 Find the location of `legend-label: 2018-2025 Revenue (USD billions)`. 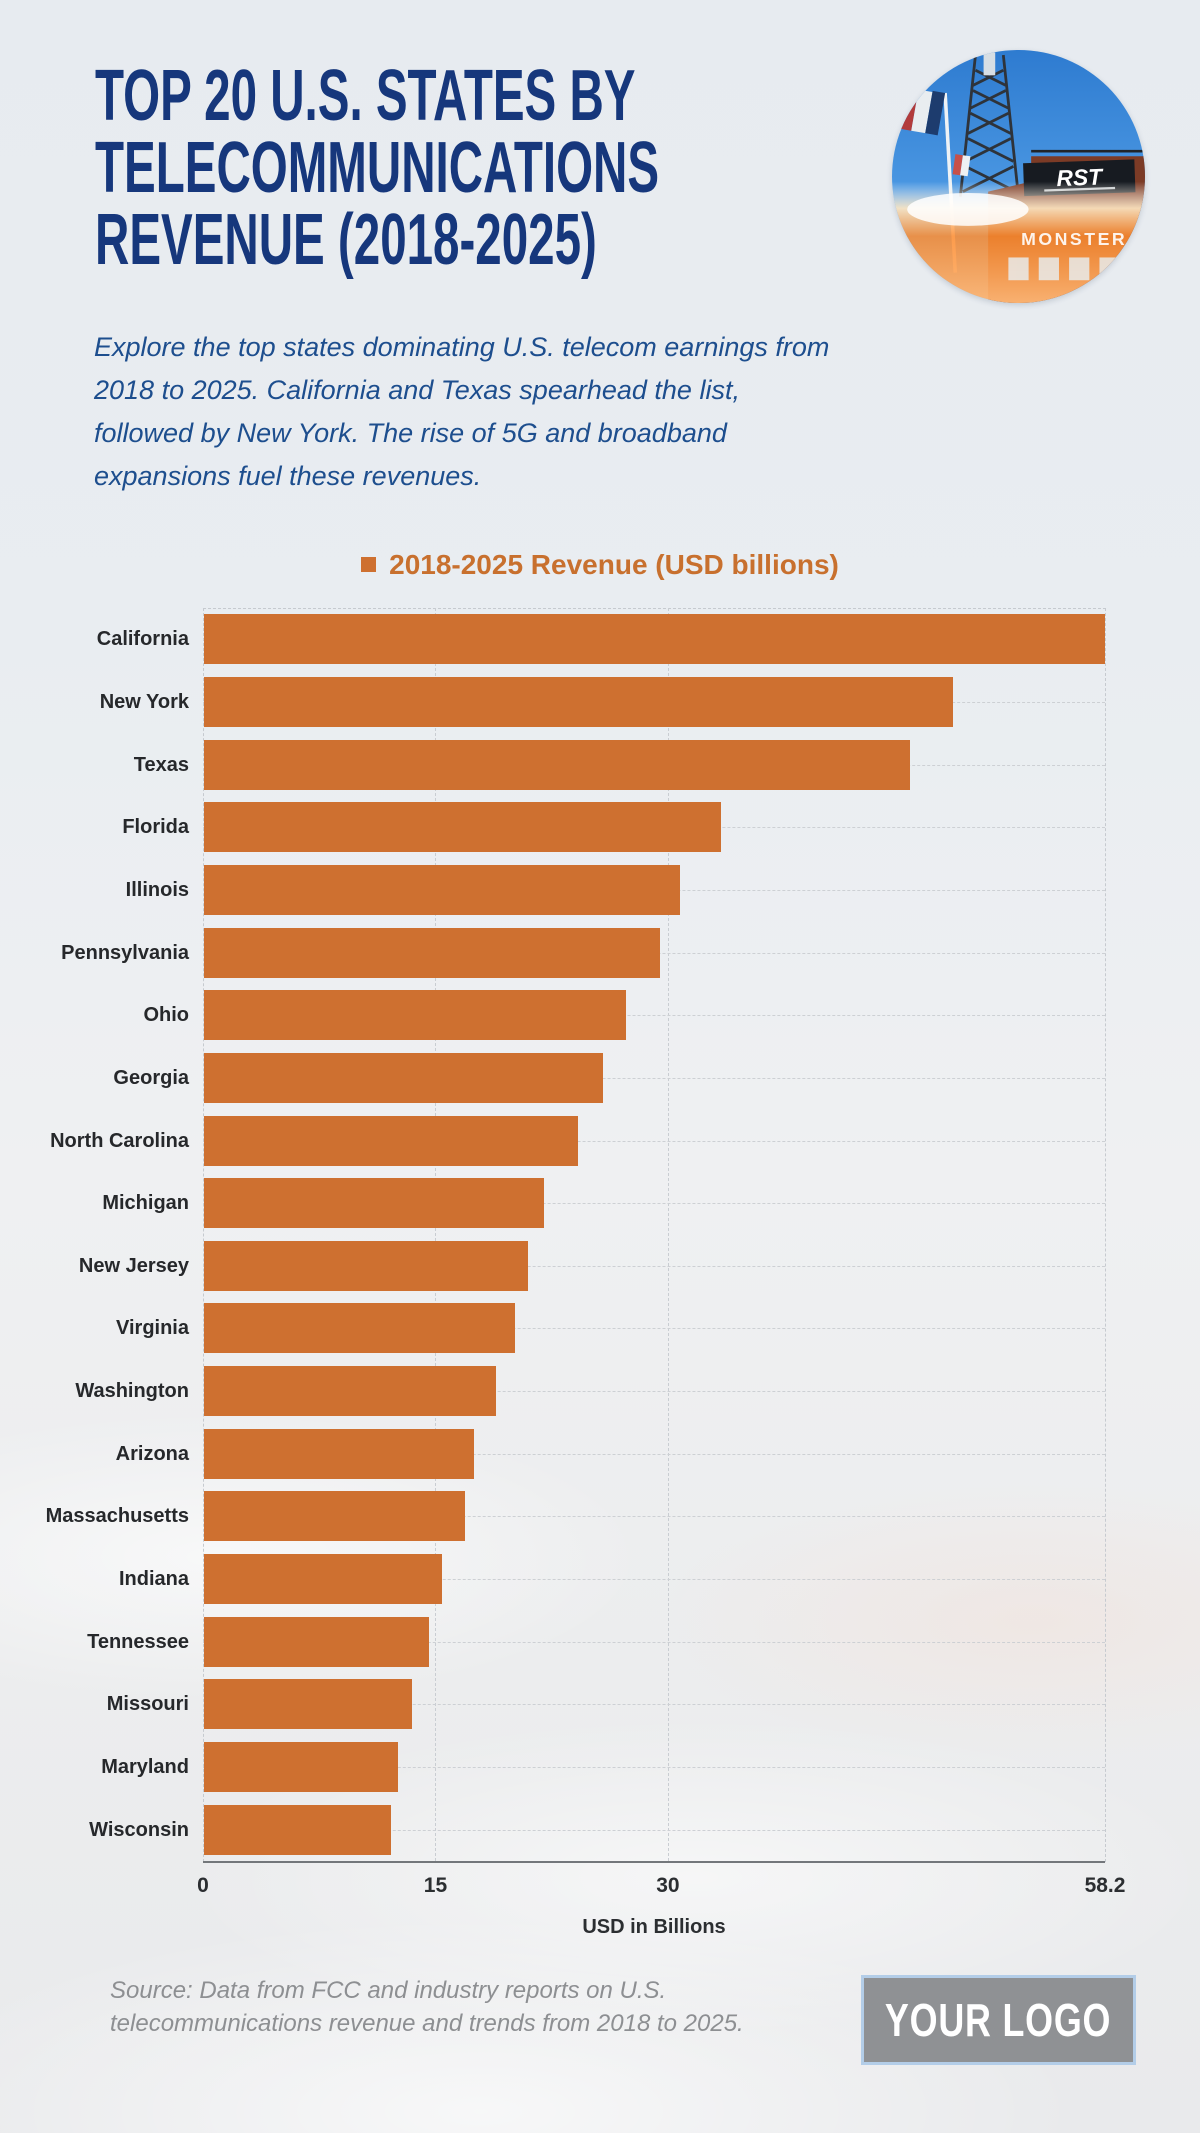

legend-label: 2018-2025 Revenue (USD billions) is located at coordinates (614, 564).